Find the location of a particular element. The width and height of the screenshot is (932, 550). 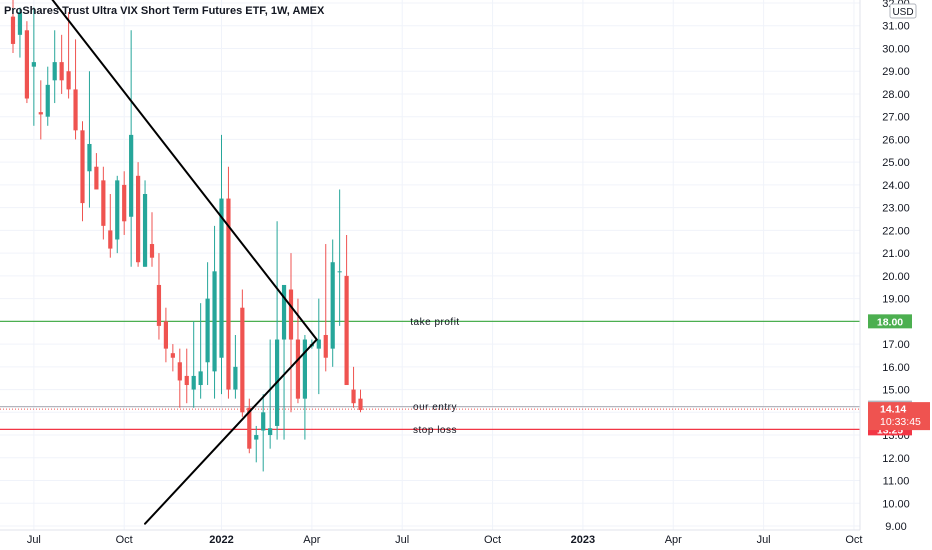

price-tick-label: 31.00 is located at coordinates (896, 27).